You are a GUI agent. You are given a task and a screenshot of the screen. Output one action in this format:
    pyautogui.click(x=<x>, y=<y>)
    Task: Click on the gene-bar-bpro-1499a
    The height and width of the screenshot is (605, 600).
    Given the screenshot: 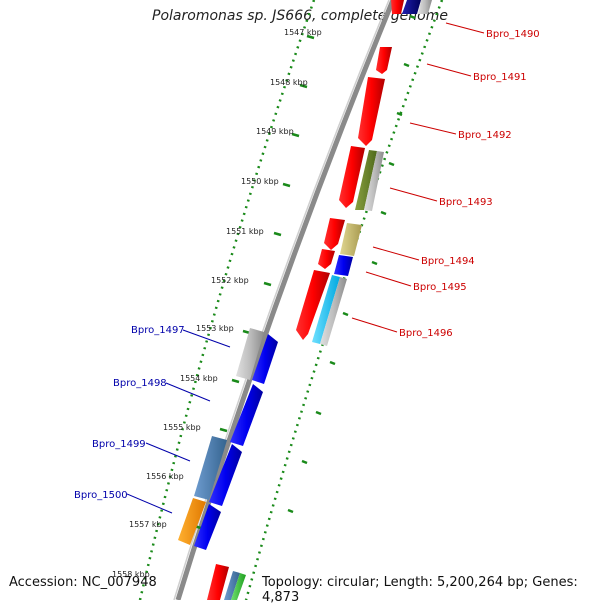 What is the action you would take?
    pyautogui.click(x=210, y=468)
    